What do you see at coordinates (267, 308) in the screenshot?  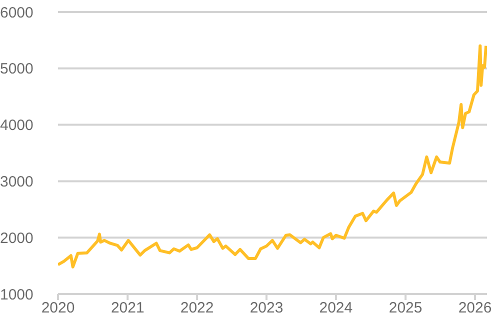 I see `x-tick-label: 2023` at bounding box center [267, 308].